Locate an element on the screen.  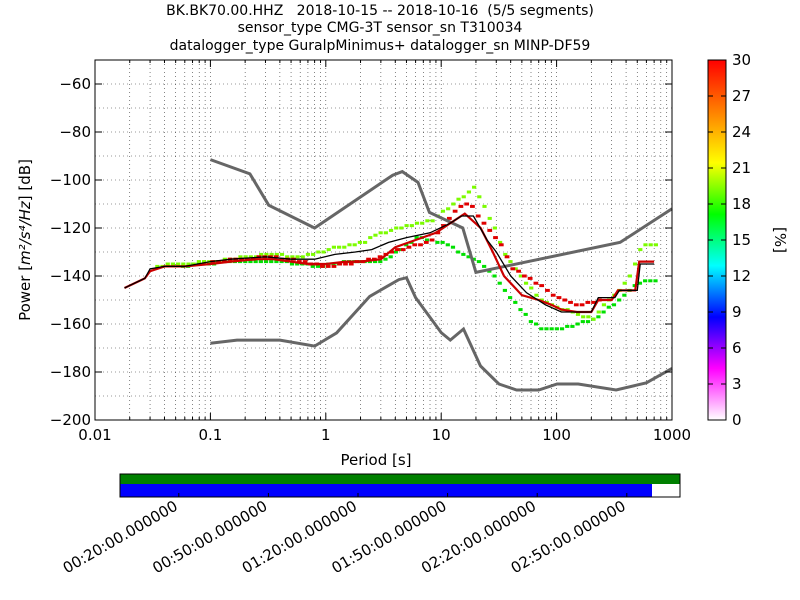
x-axis-label: Period [s] is located at coordinates (375, 460).